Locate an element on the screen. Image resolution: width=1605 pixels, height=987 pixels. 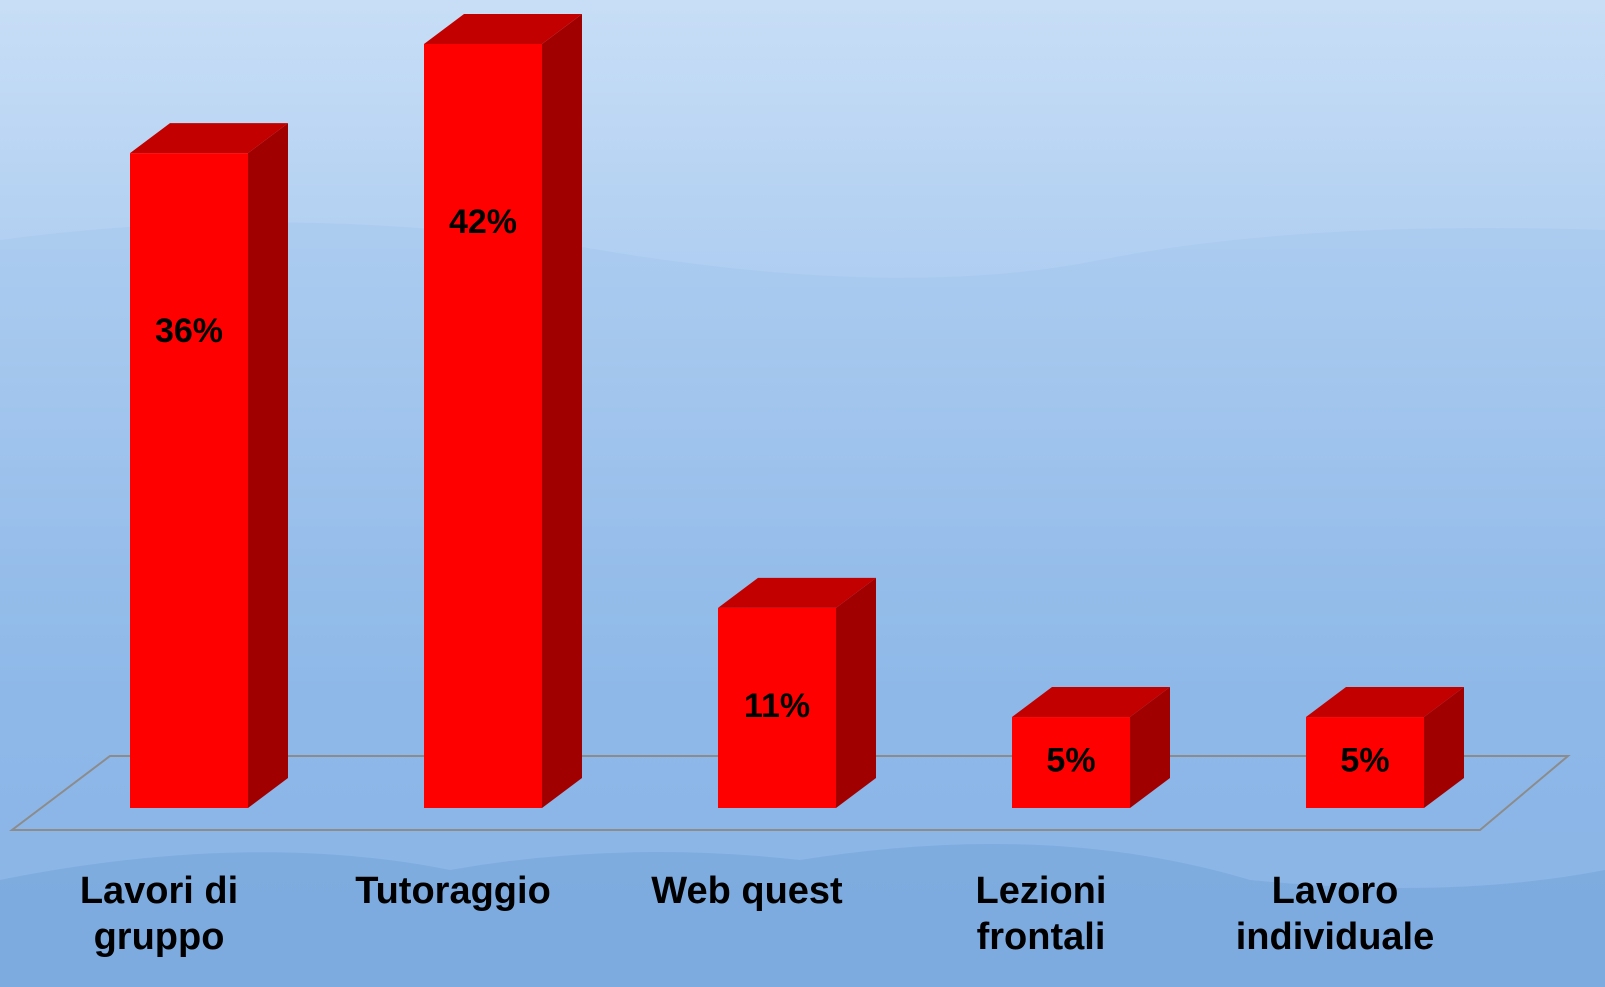
category-label: Lezioni frontali is located at coordinates (1041, 914).